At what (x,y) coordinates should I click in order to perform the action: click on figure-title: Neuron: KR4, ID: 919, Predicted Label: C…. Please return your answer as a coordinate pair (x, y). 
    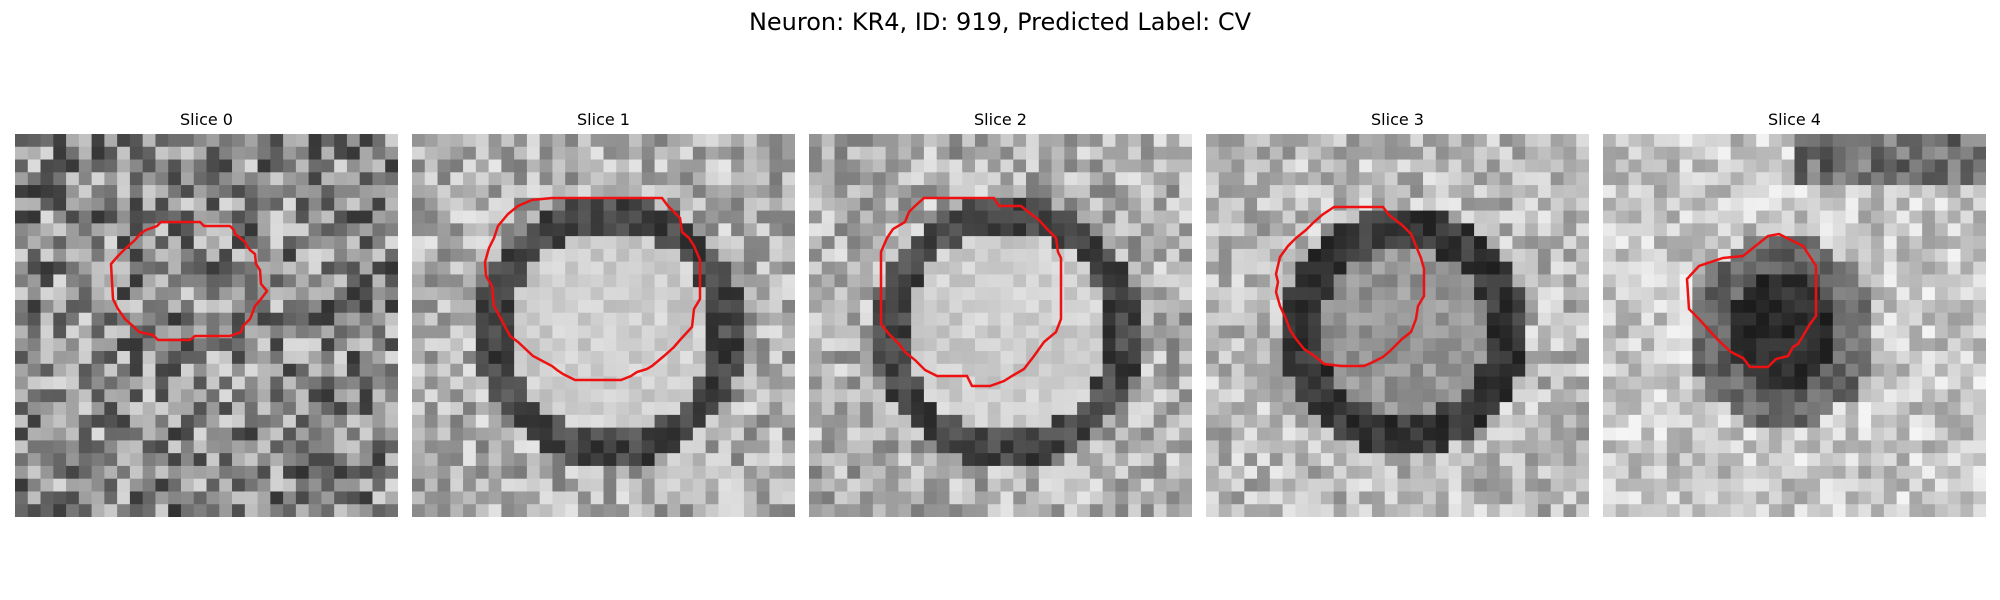
    Looking at the image, I should click on (1000, 22).